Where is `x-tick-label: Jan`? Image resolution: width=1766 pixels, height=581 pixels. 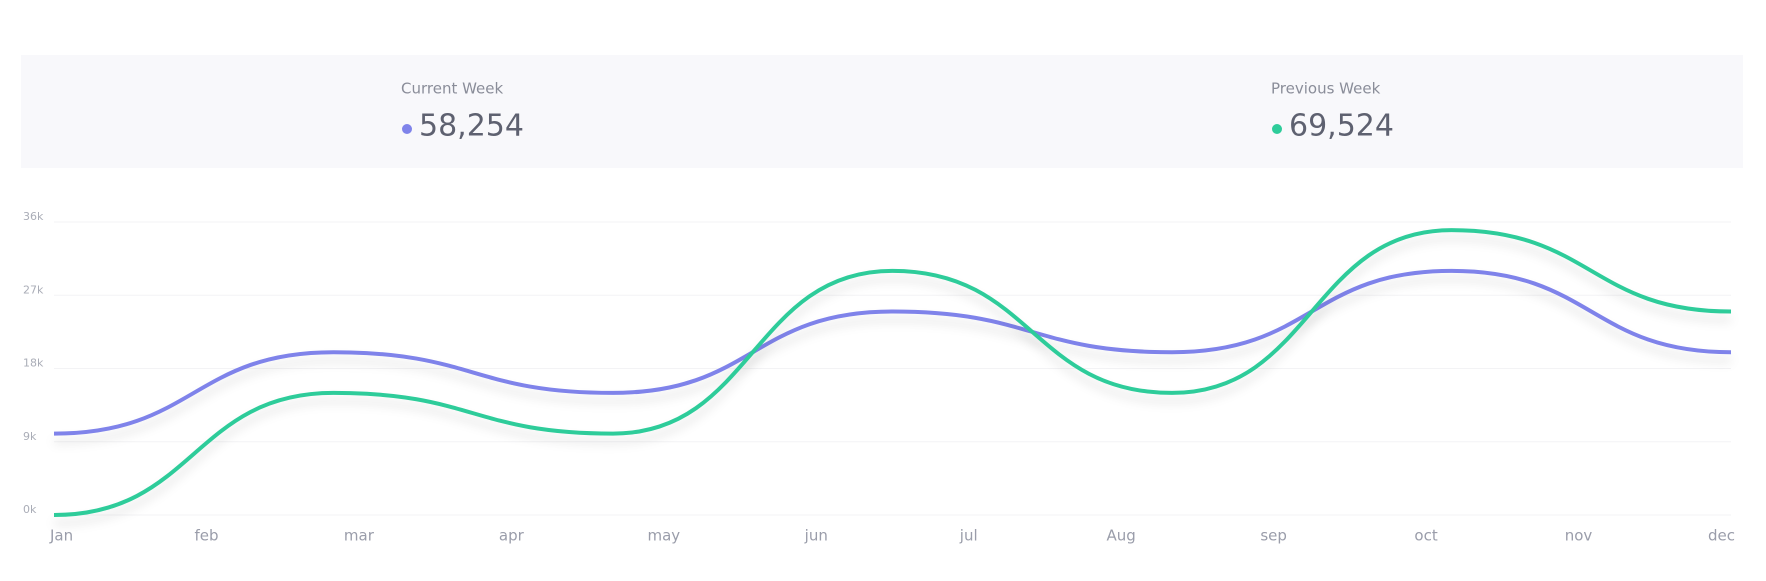 x-tick-label: Jan is located at coordinates (61, 536).